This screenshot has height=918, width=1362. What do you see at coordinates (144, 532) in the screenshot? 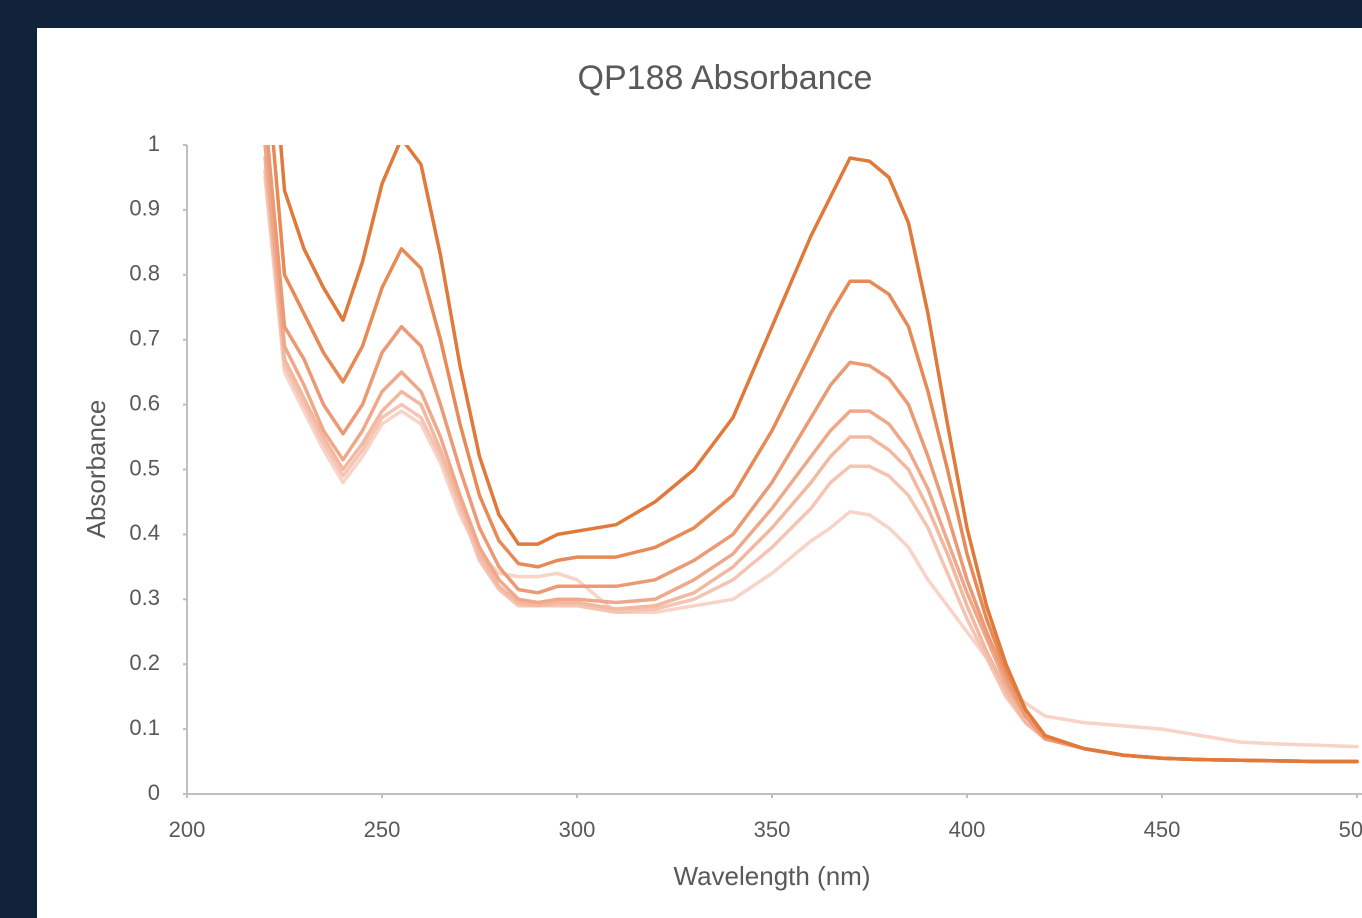
I see `y-tick-label: 0.4` at bounding box center [144, 532].